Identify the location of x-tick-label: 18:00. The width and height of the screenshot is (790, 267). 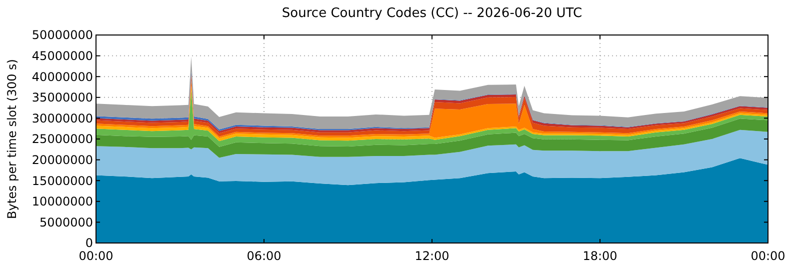
(600, 256).